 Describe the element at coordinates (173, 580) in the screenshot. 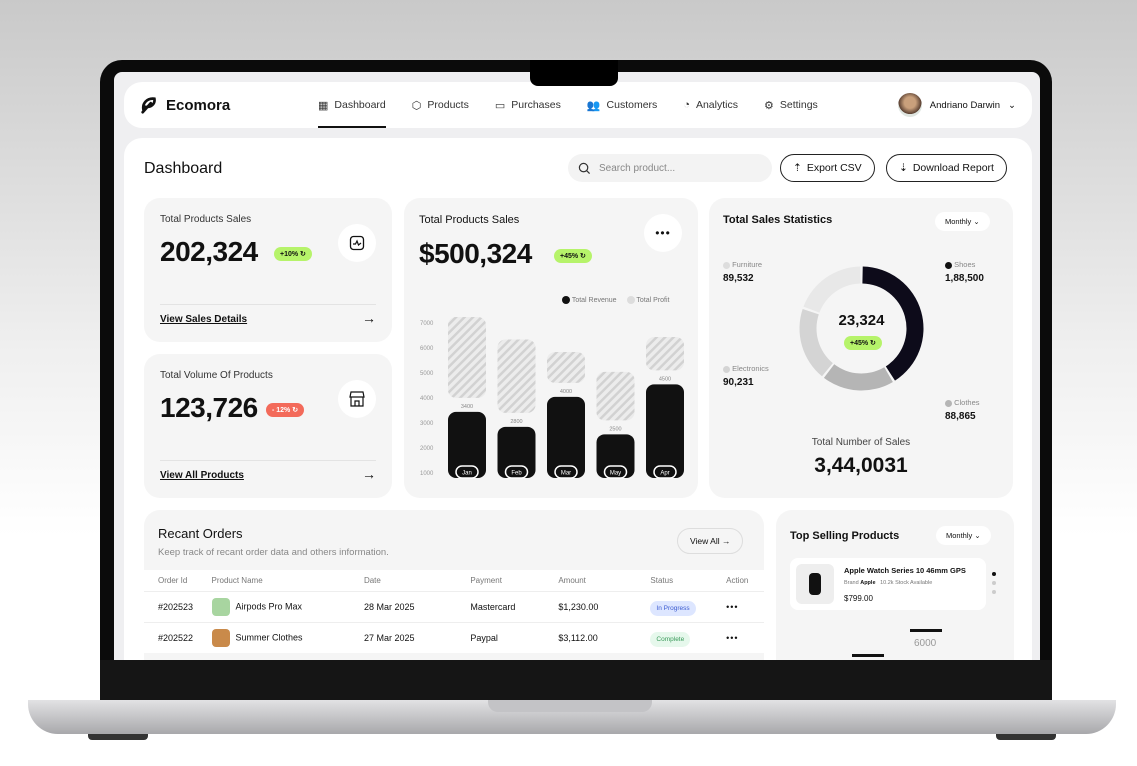

I see `column-header: Order Id` at that location.